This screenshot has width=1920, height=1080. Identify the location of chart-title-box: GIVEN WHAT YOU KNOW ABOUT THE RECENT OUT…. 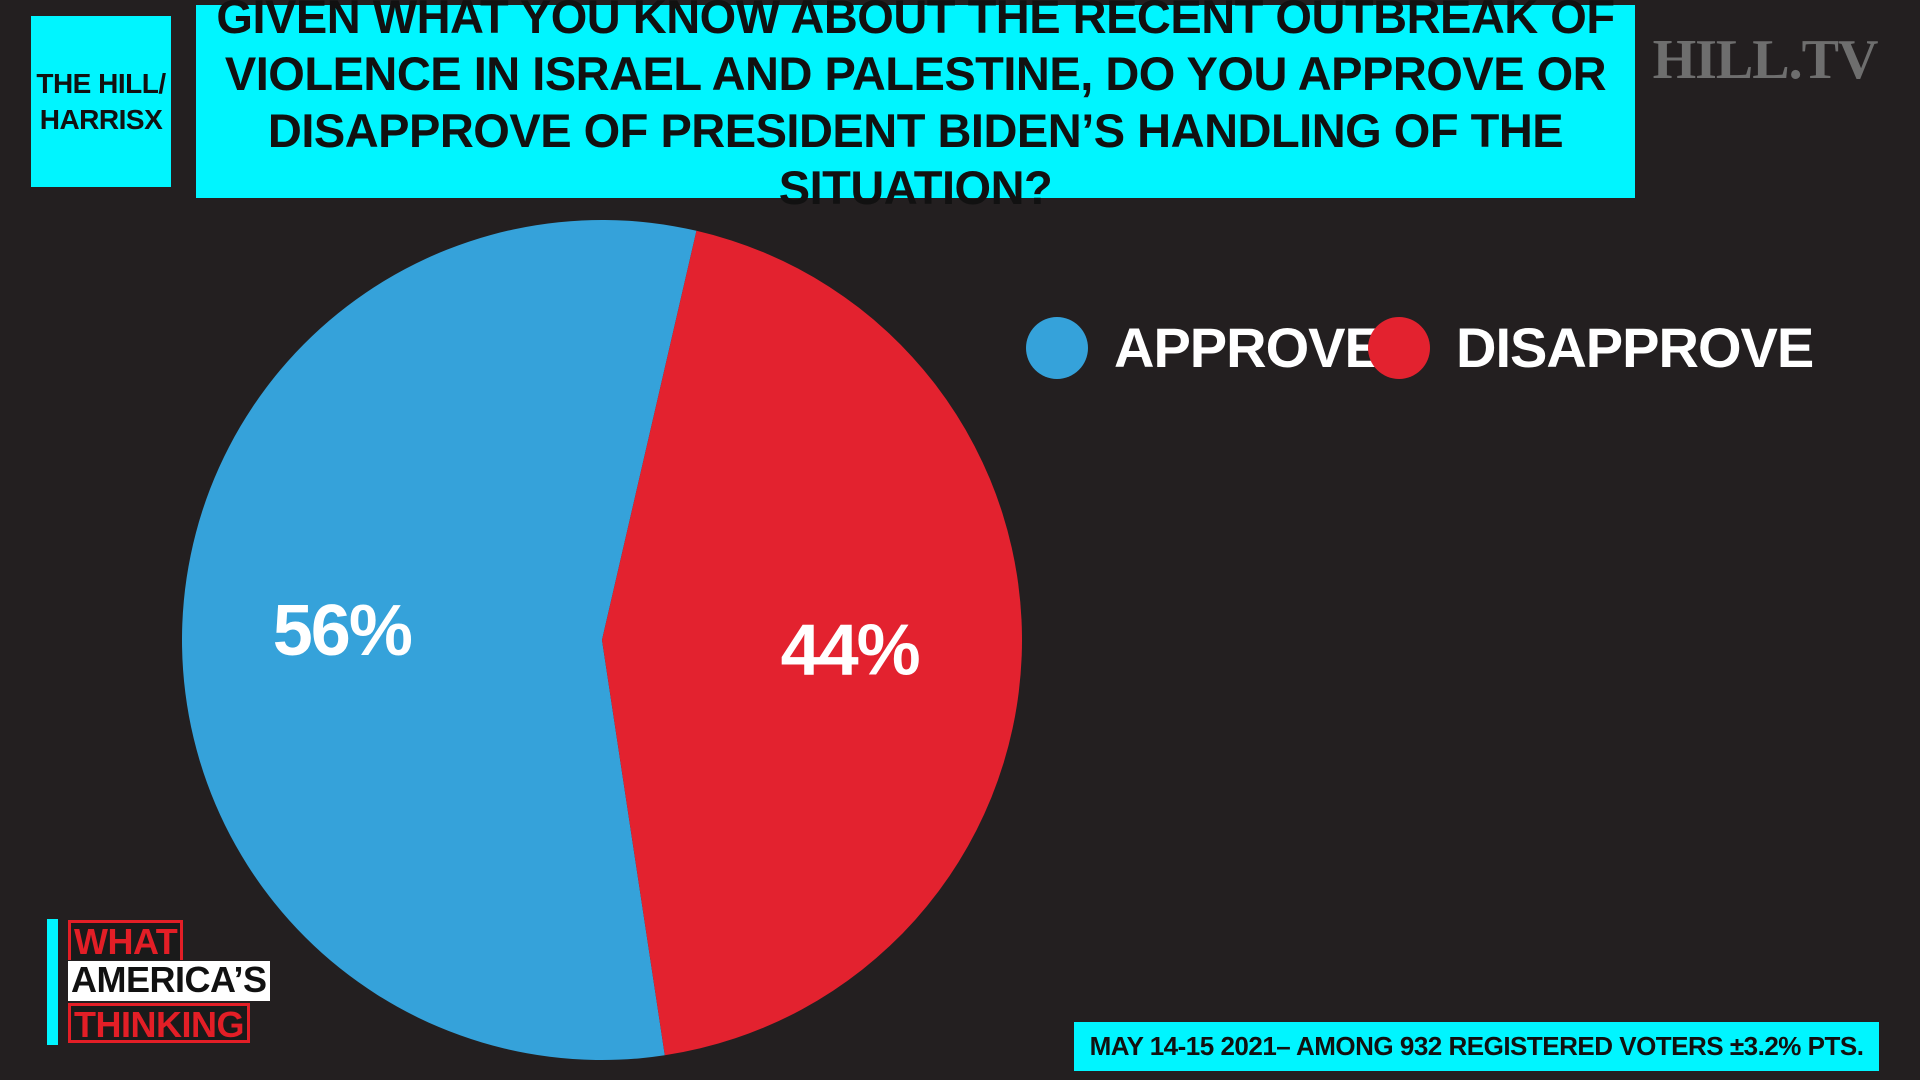
(915, 107).